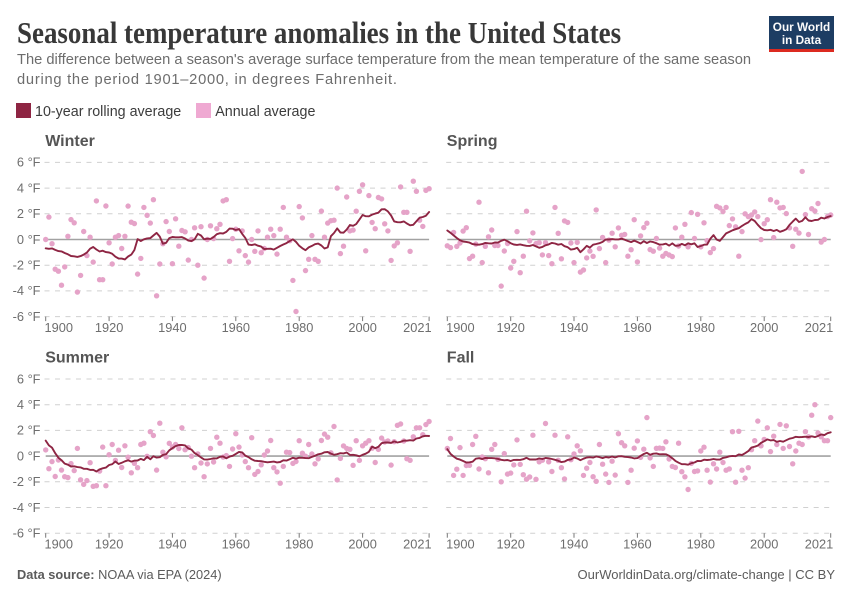  Describe the element at coordinates (461, 358) in the screenshot. I see `svg-text: Fall` at that location.